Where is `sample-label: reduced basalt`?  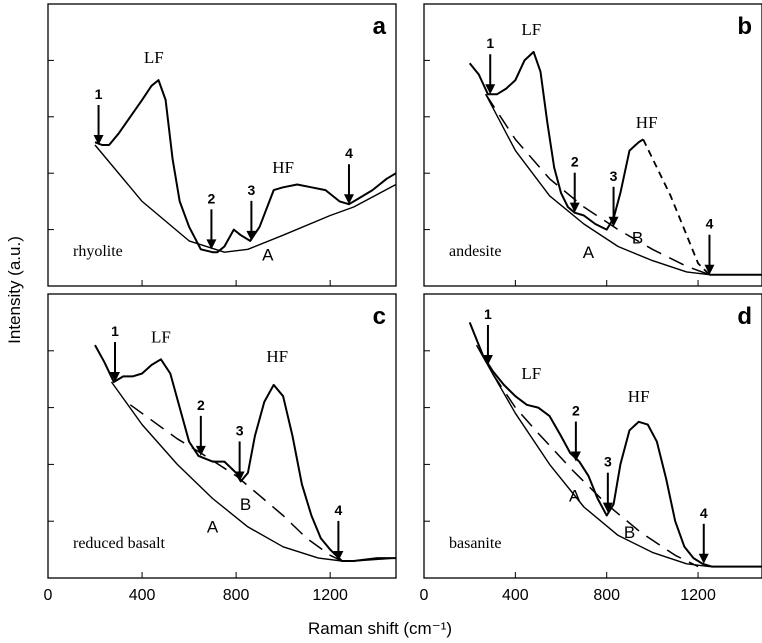 sample-label: reduced basalt is located at coordinates (119, 543).